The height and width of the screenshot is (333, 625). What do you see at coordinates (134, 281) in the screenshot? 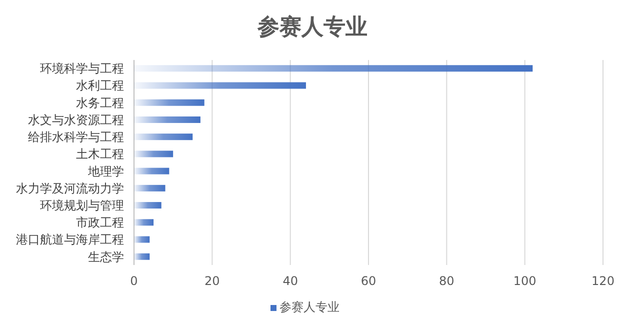
I see `x-tick-label: 0` at bounding box center [134, 281].